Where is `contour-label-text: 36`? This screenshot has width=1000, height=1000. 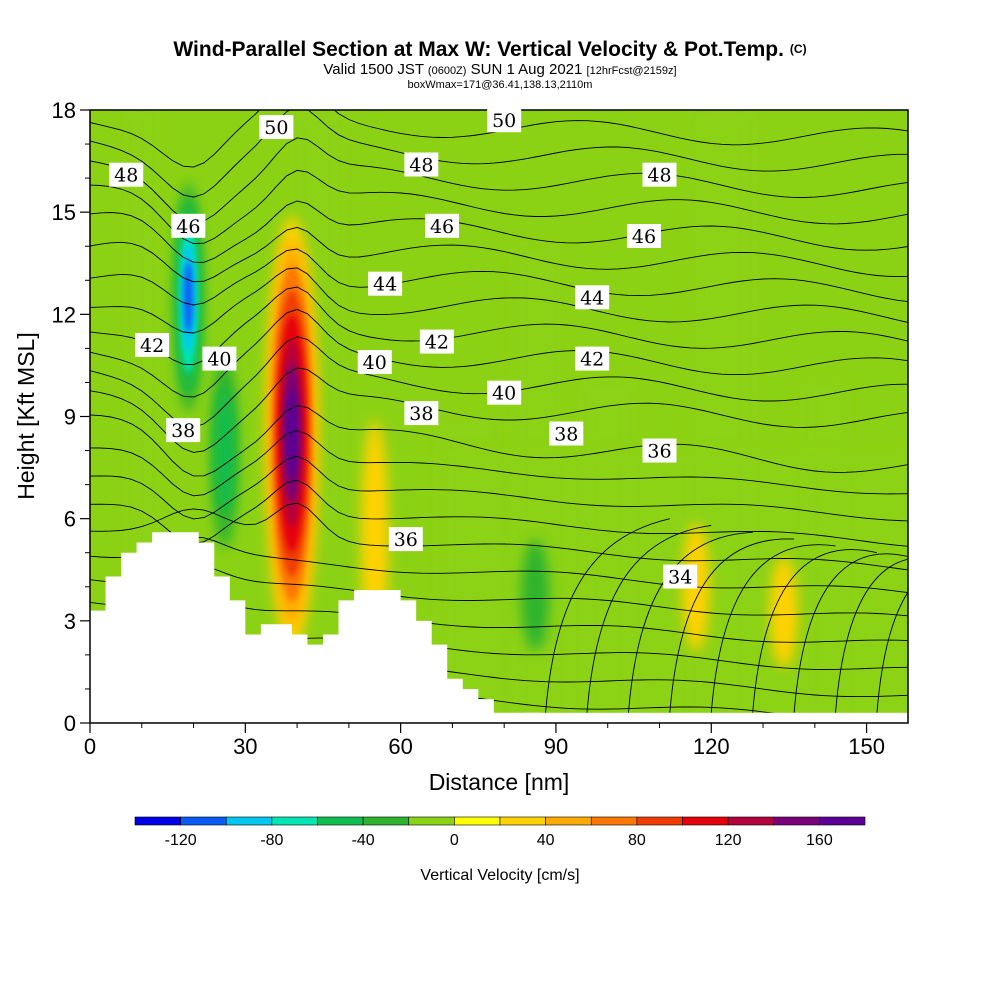
contour-label-text: 36 is located at coordinates (406, 540).